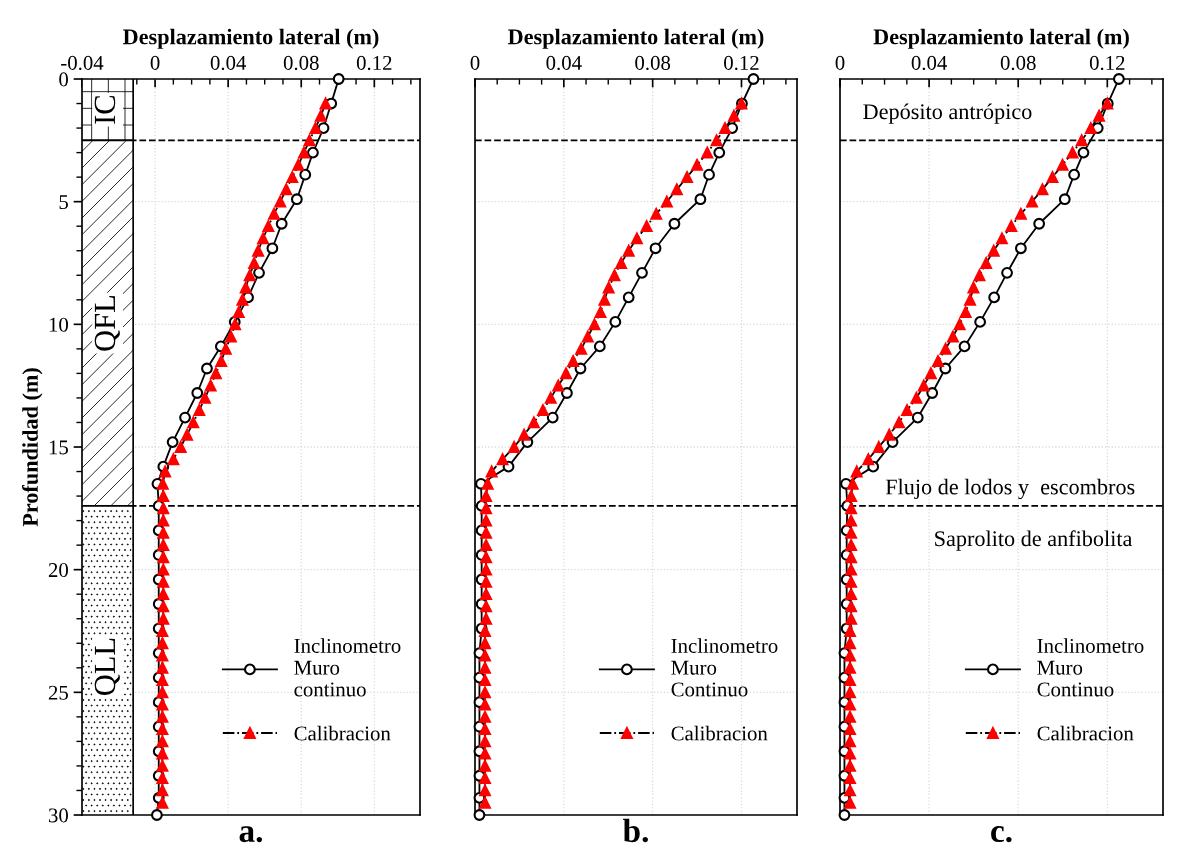 The image size is (1177, 848). Describe the element at coordinates (105, 110) in the screenshot. I see `band-label: IC` at that location.